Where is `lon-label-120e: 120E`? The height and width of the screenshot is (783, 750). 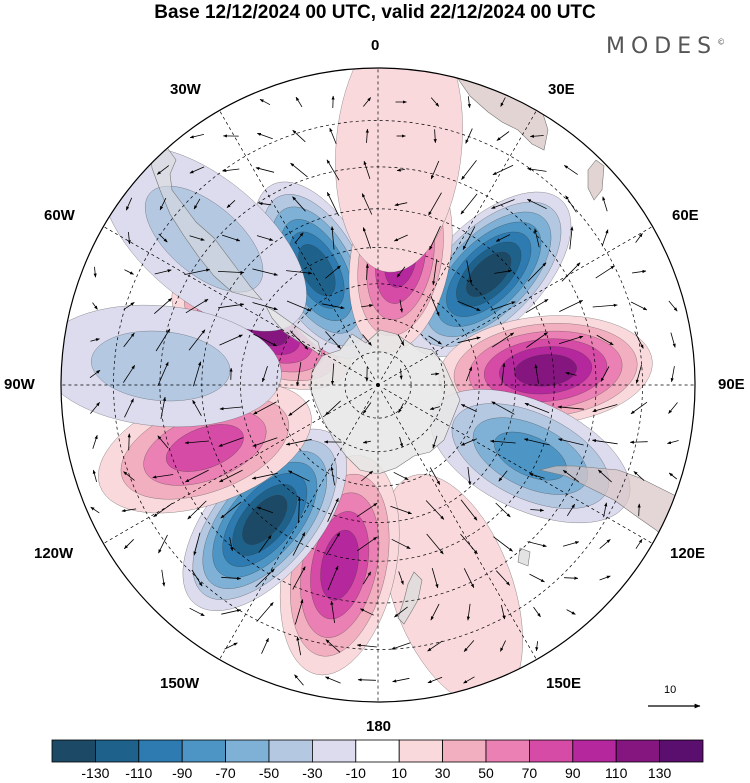 lon-label-120e: 120E is located at coordinates (688, 553).